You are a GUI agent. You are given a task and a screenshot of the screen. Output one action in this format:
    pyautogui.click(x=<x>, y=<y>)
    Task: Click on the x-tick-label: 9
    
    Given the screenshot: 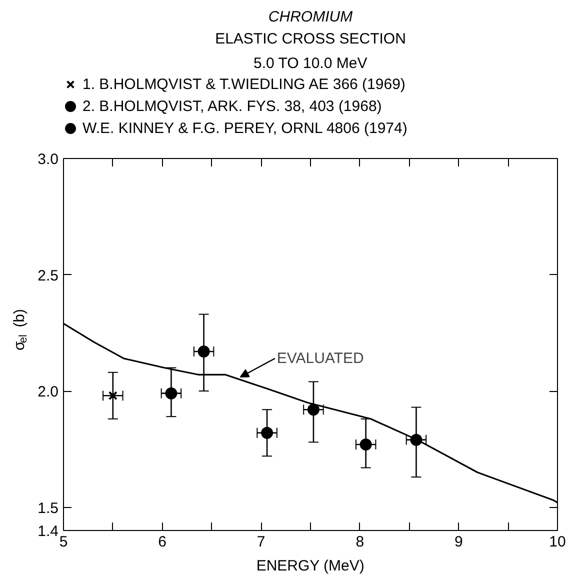 What is the action you would take?
    pyautogui.click(x=458, y=542)
    